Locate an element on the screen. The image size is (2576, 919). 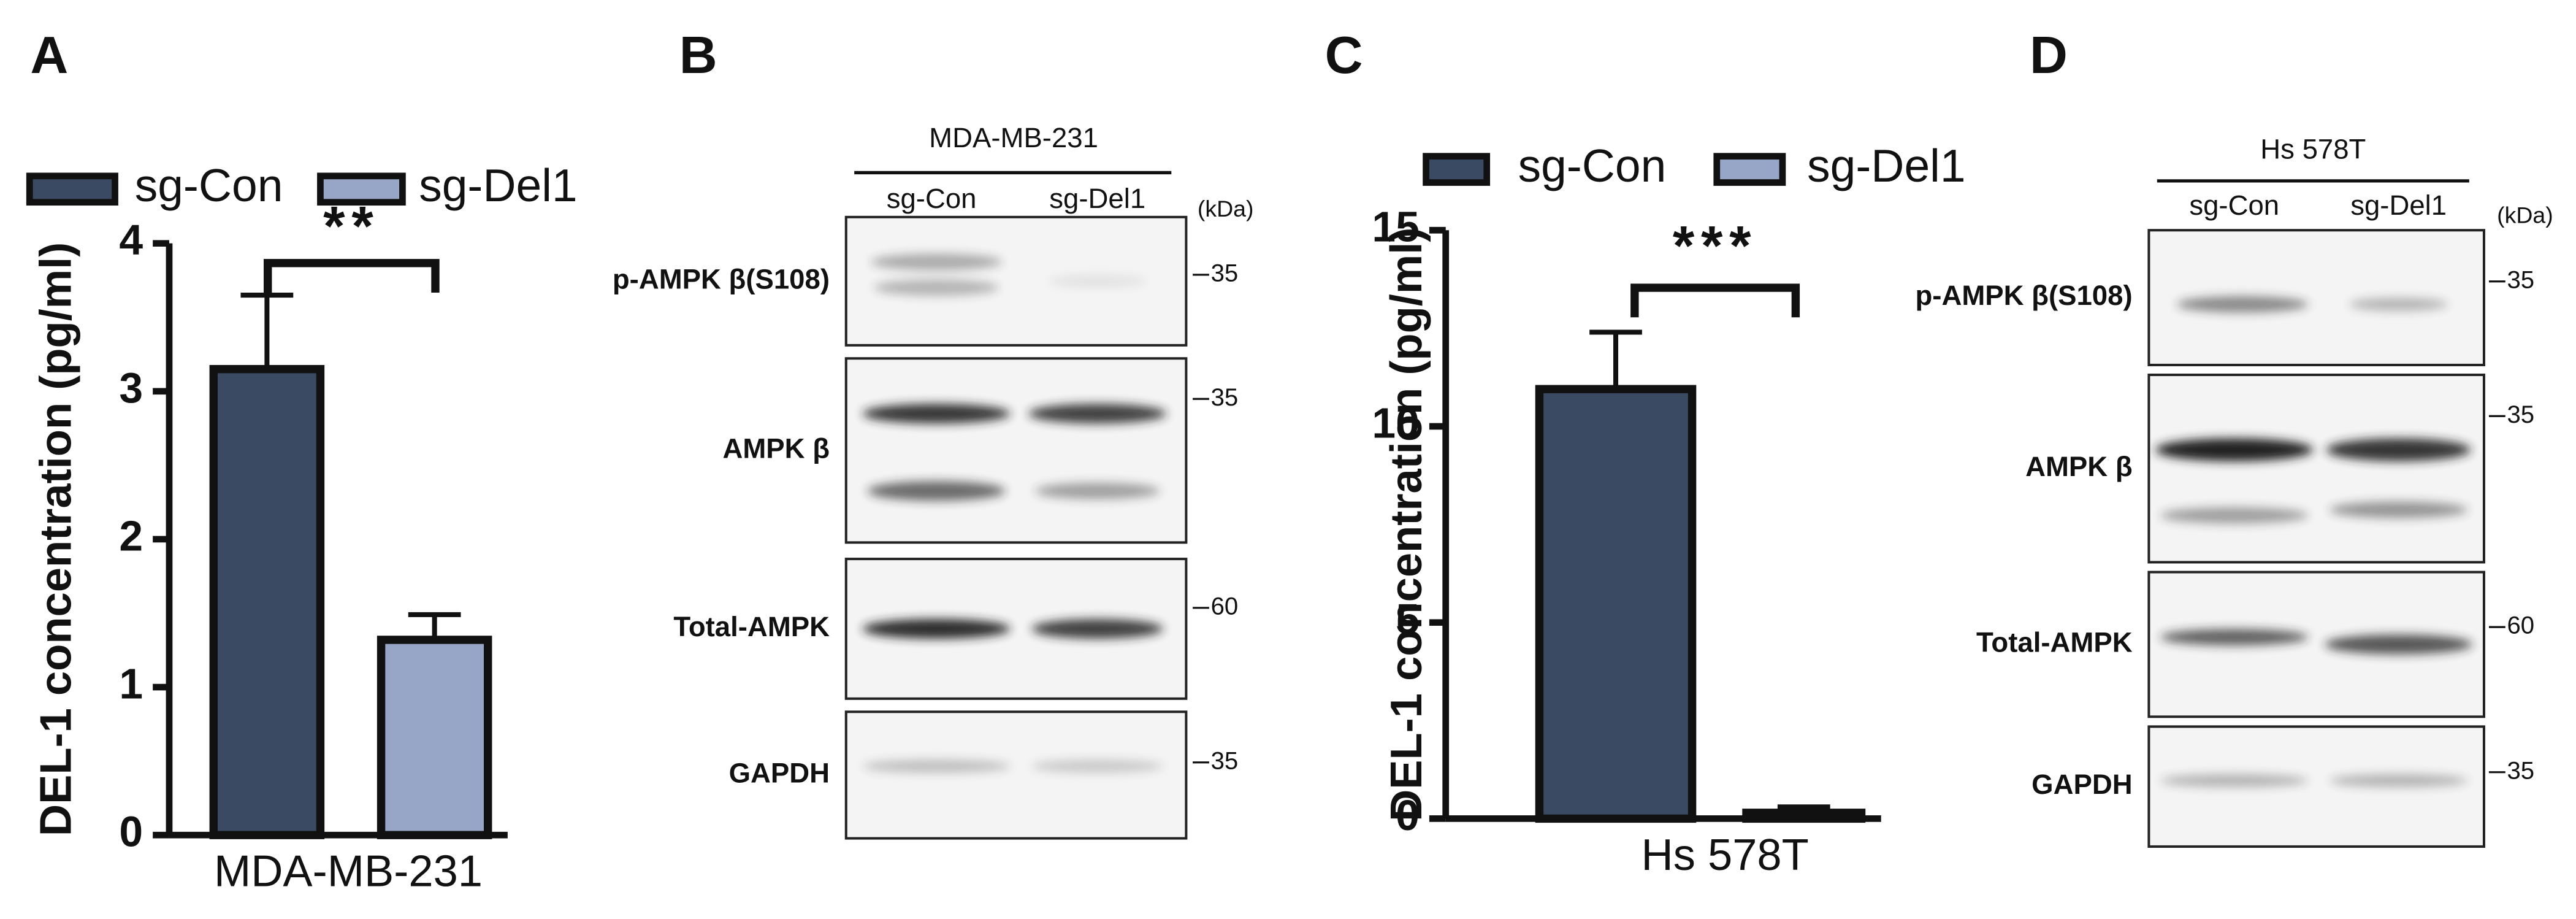
y-tick-label: 1 is located at coordinates (131, 683).